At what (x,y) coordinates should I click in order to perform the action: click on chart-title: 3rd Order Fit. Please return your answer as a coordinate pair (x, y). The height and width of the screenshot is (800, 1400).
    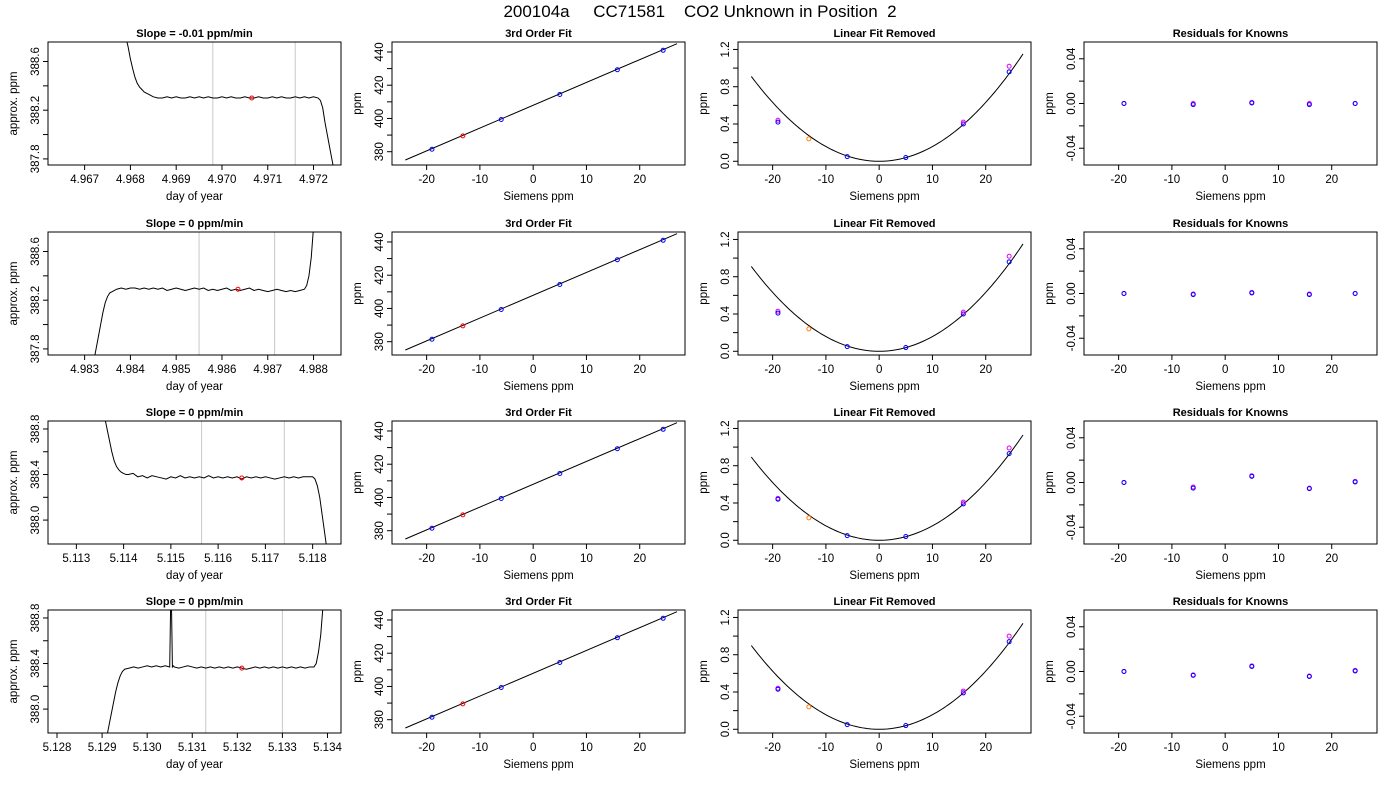
    Looking at the image, I should click on (538, 224).